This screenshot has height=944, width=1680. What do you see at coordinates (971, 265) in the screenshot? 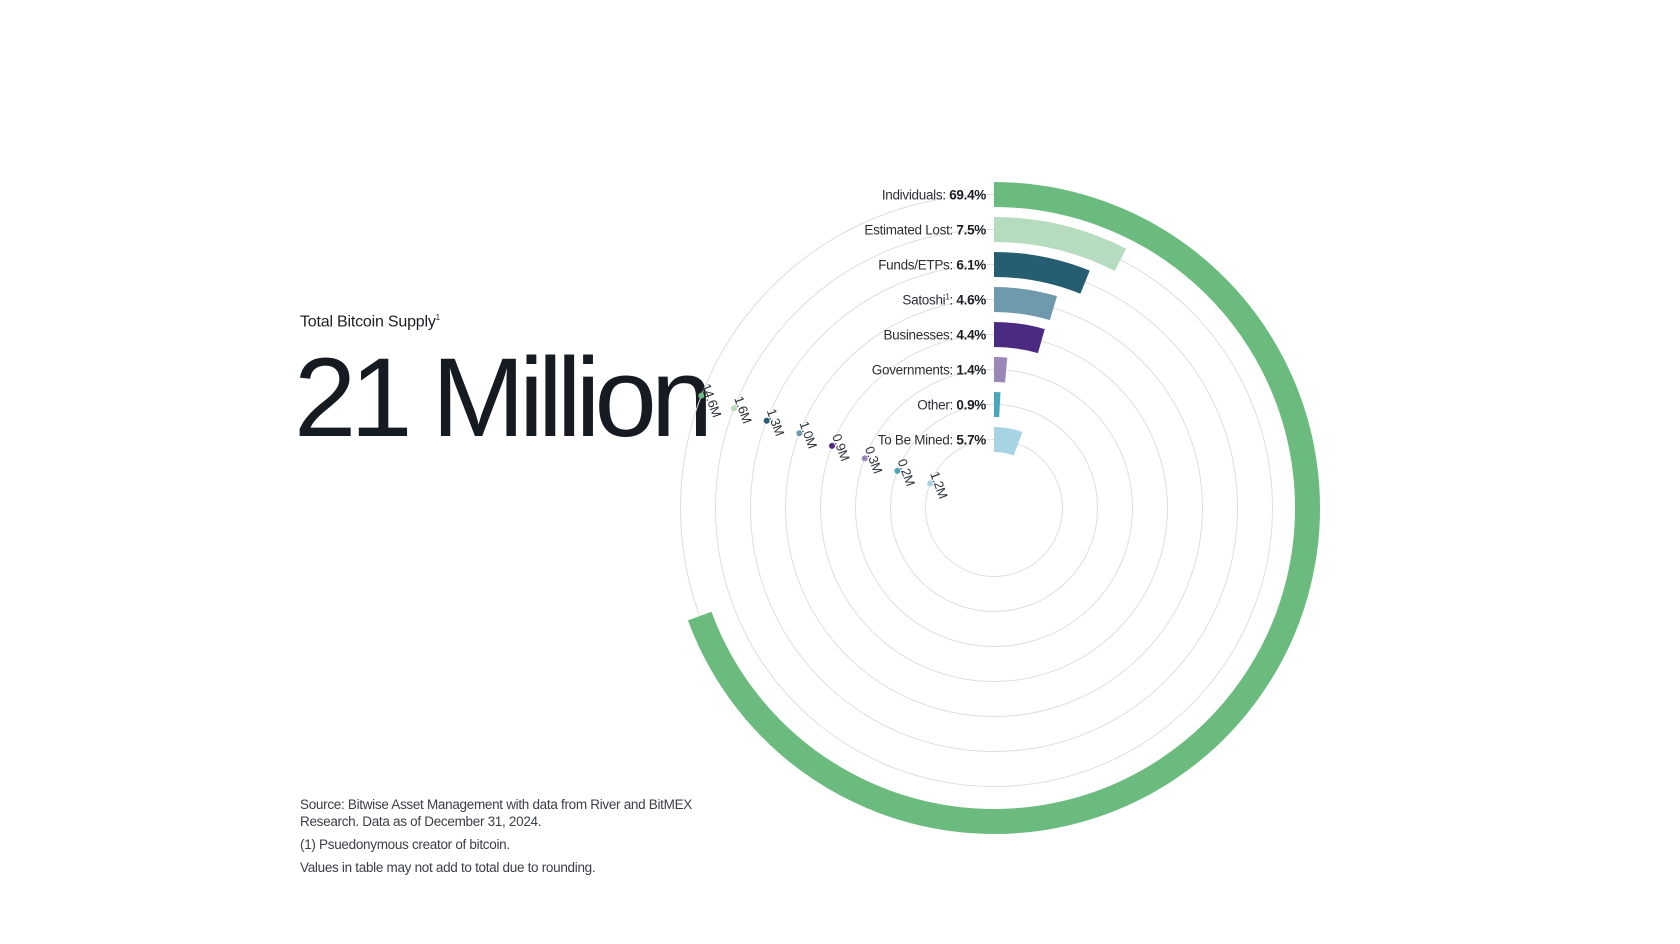
I see `category-percent: 6.1%` at bounding box center [971, 265].